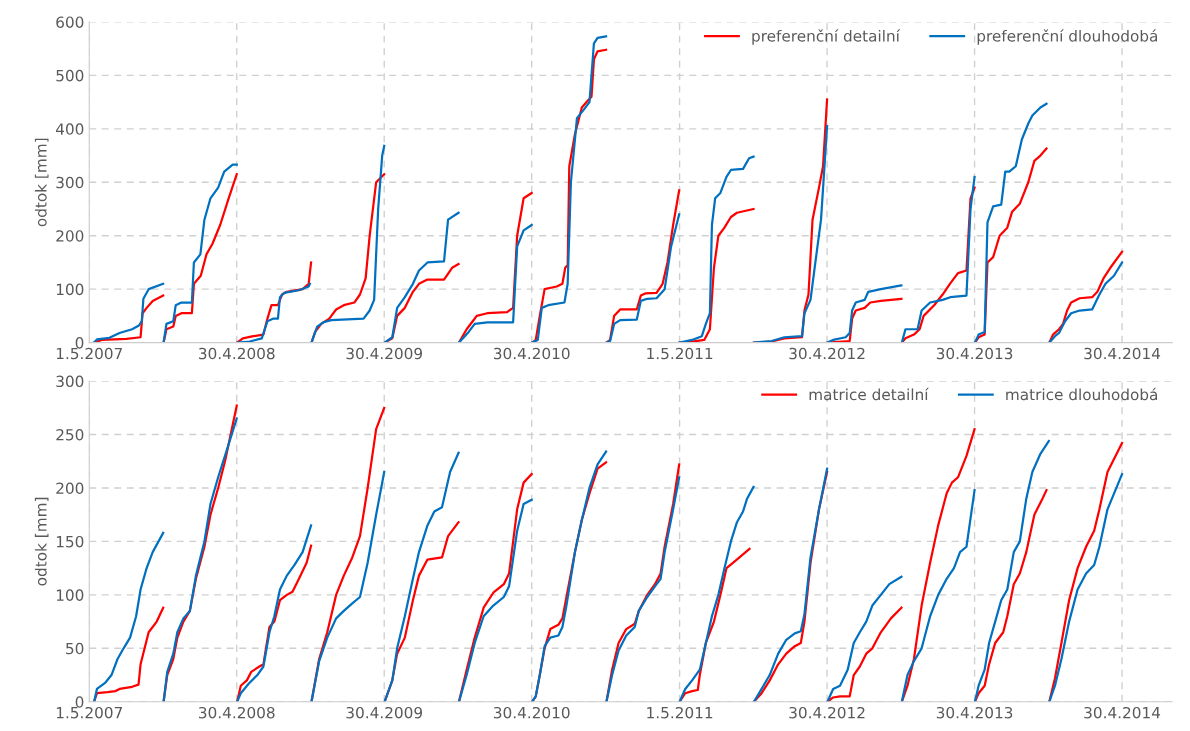 The image size is (1190, 731). I want to click on legend-label: preferenční dlouhodobá, so click(1067, 37).